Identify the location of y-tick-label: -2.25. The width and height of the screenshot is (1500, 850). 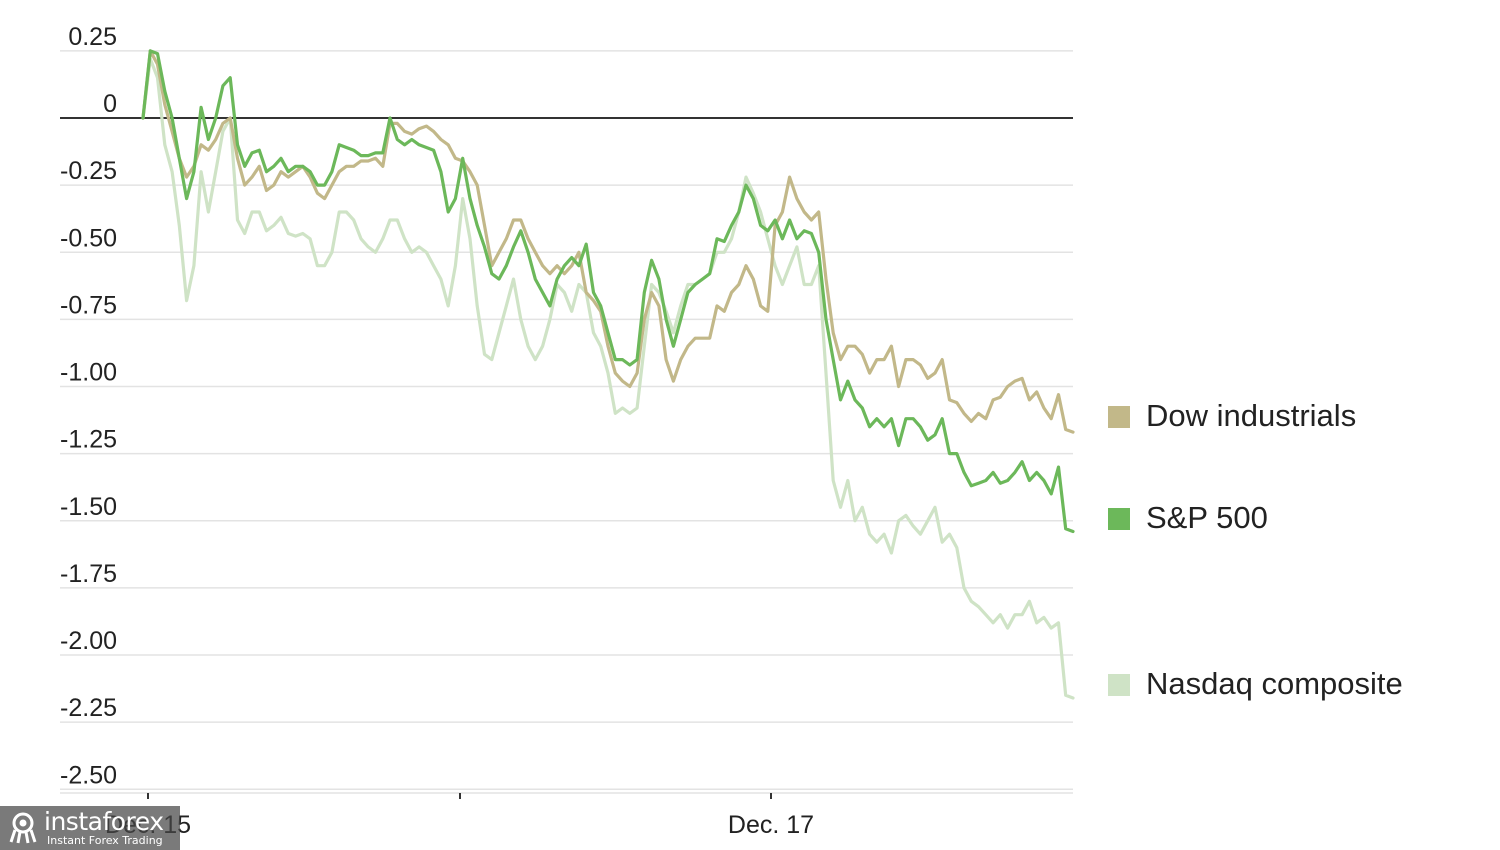
(88, 708).